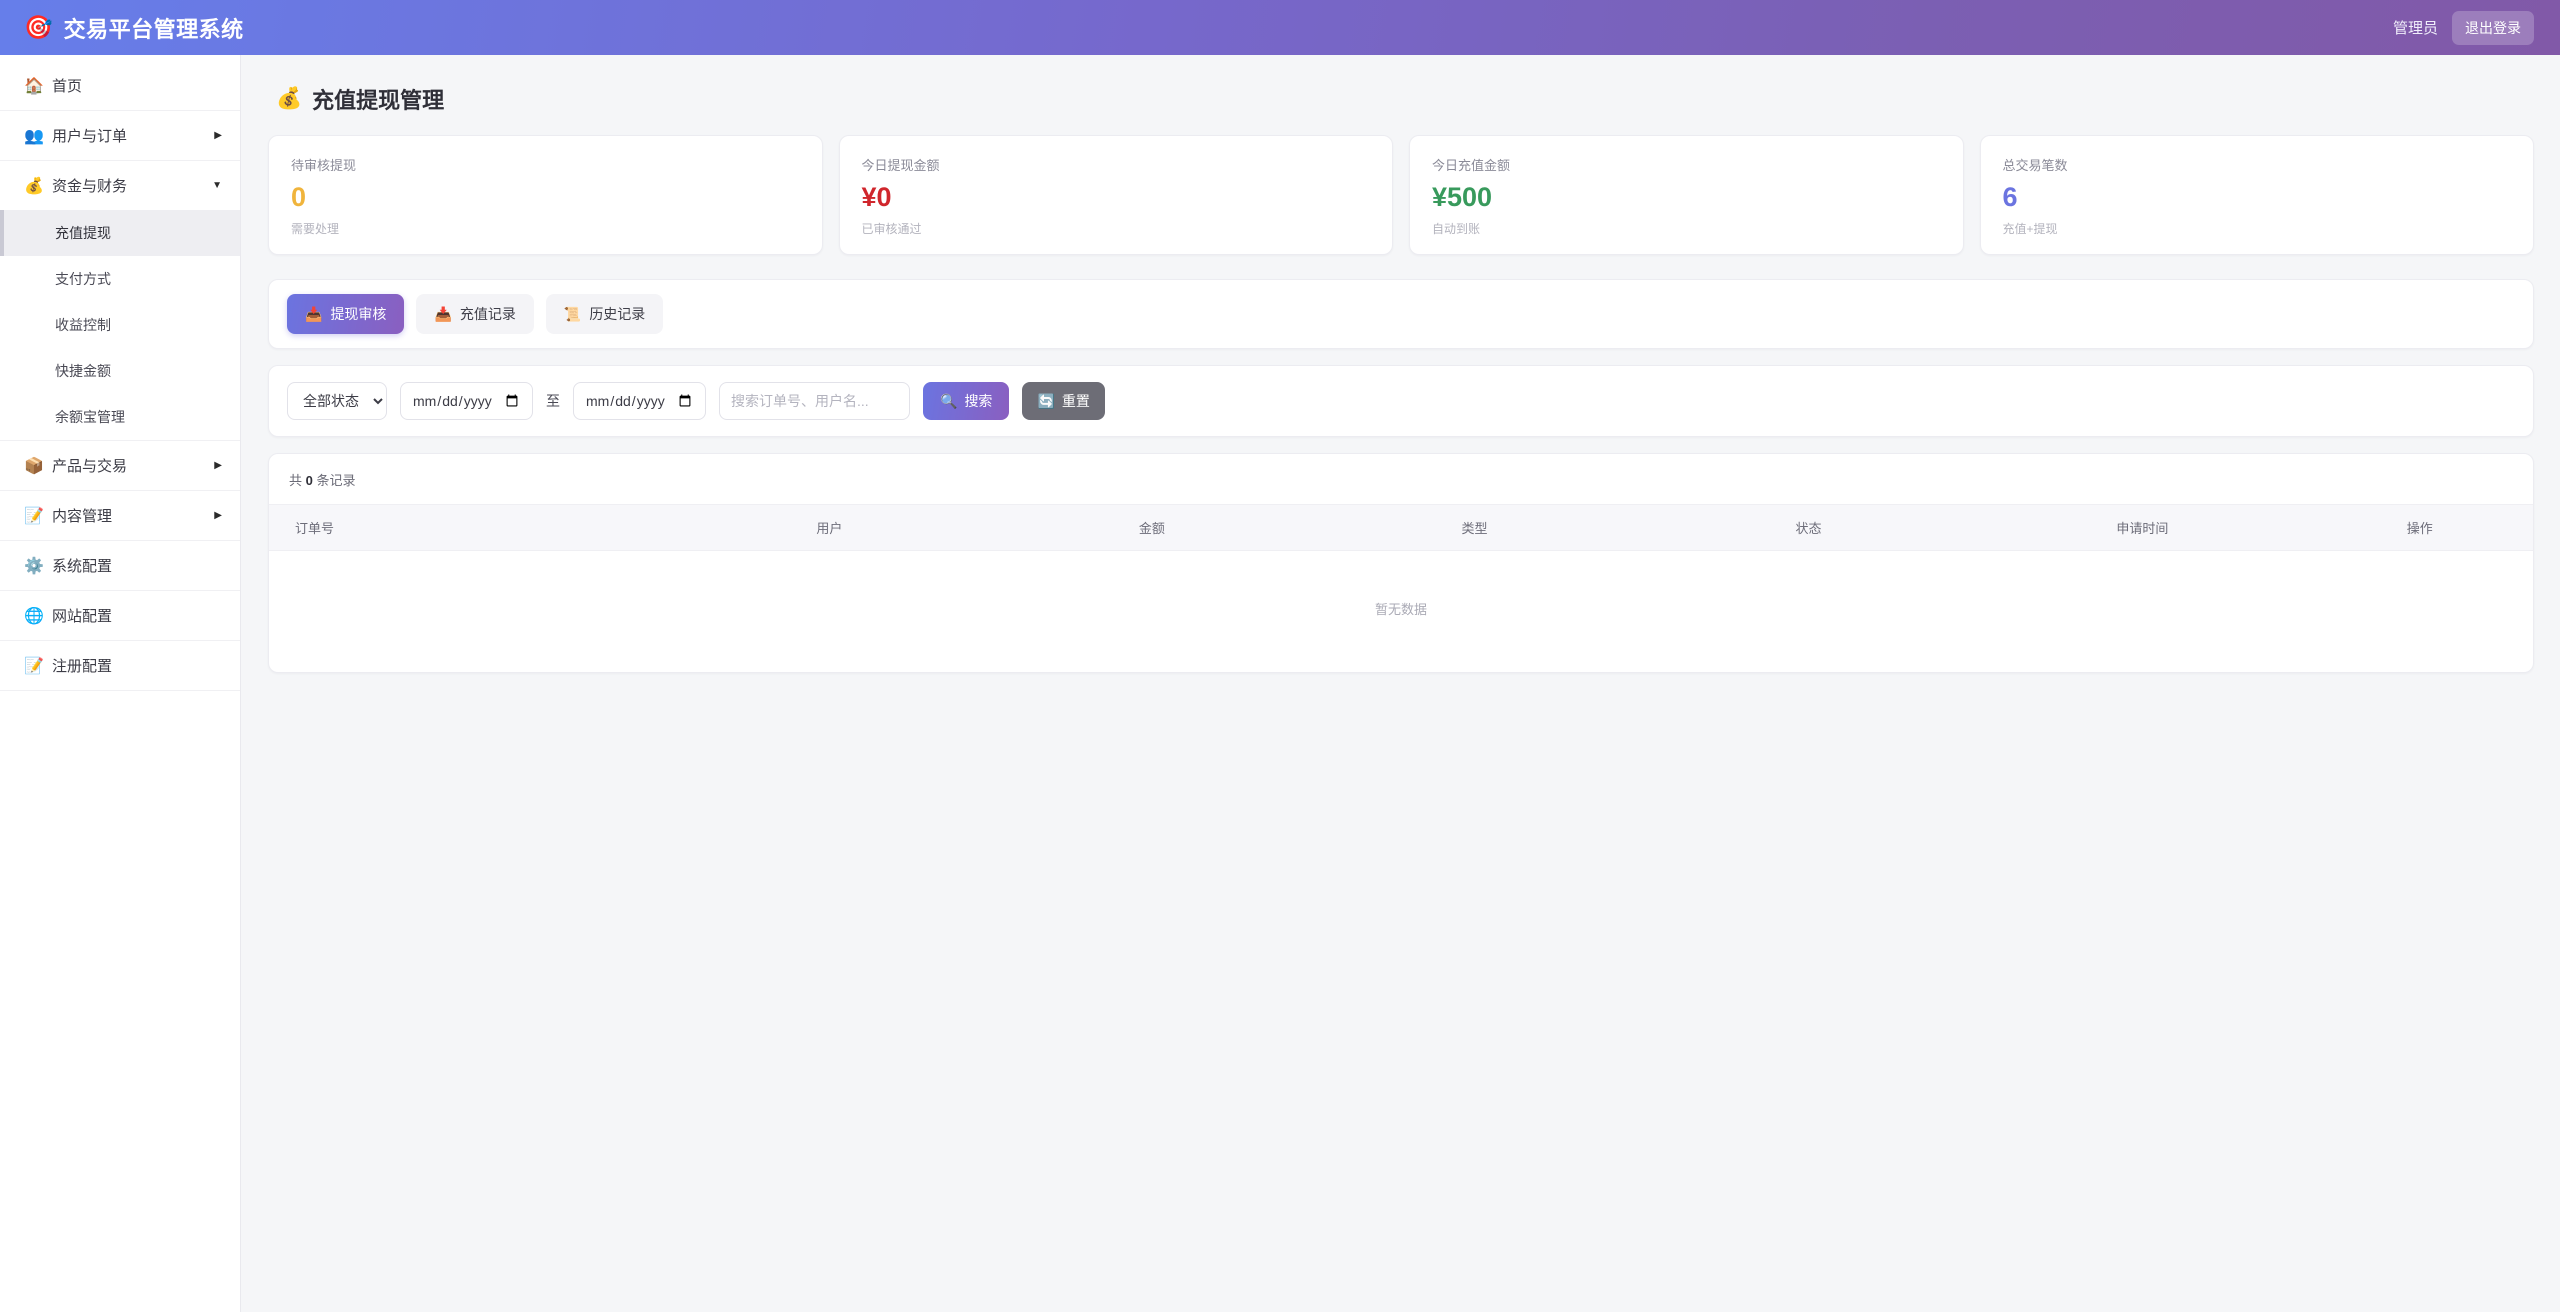  Describe the element at coordinates (978, 401) in the screenshot. I see `search-button-label: 搜索` at that location.